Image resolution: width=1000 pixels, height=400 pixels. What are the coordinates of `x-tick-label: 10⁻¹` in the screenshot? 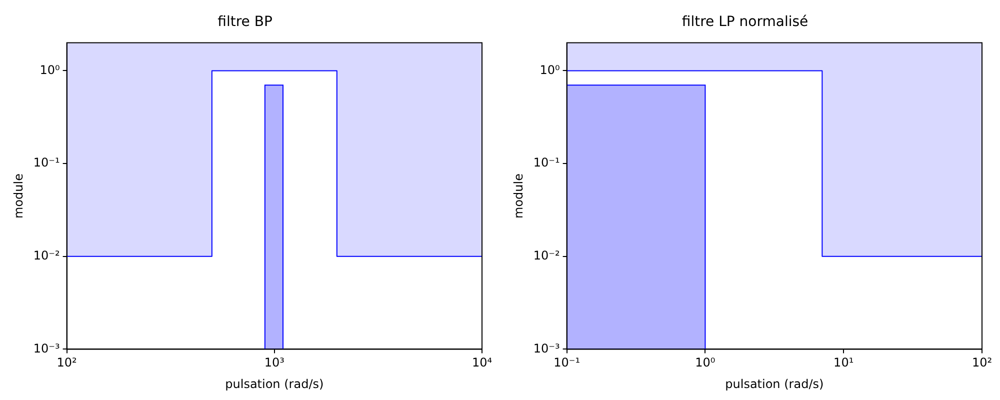 It's located at (567, 363).